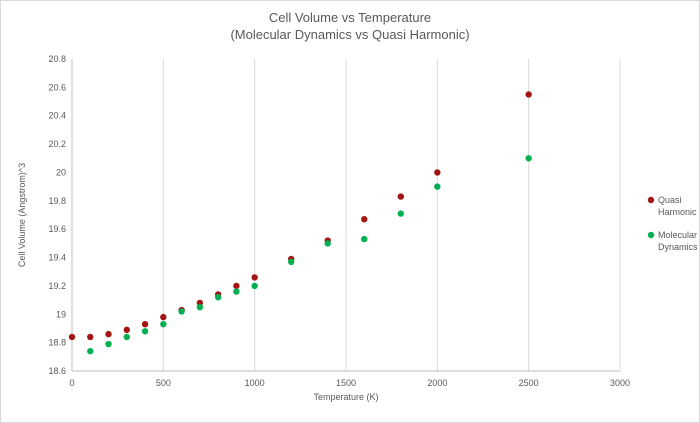 The image size is (700, 423). I want to click on y-tick-label: 19, so click(61, 314).